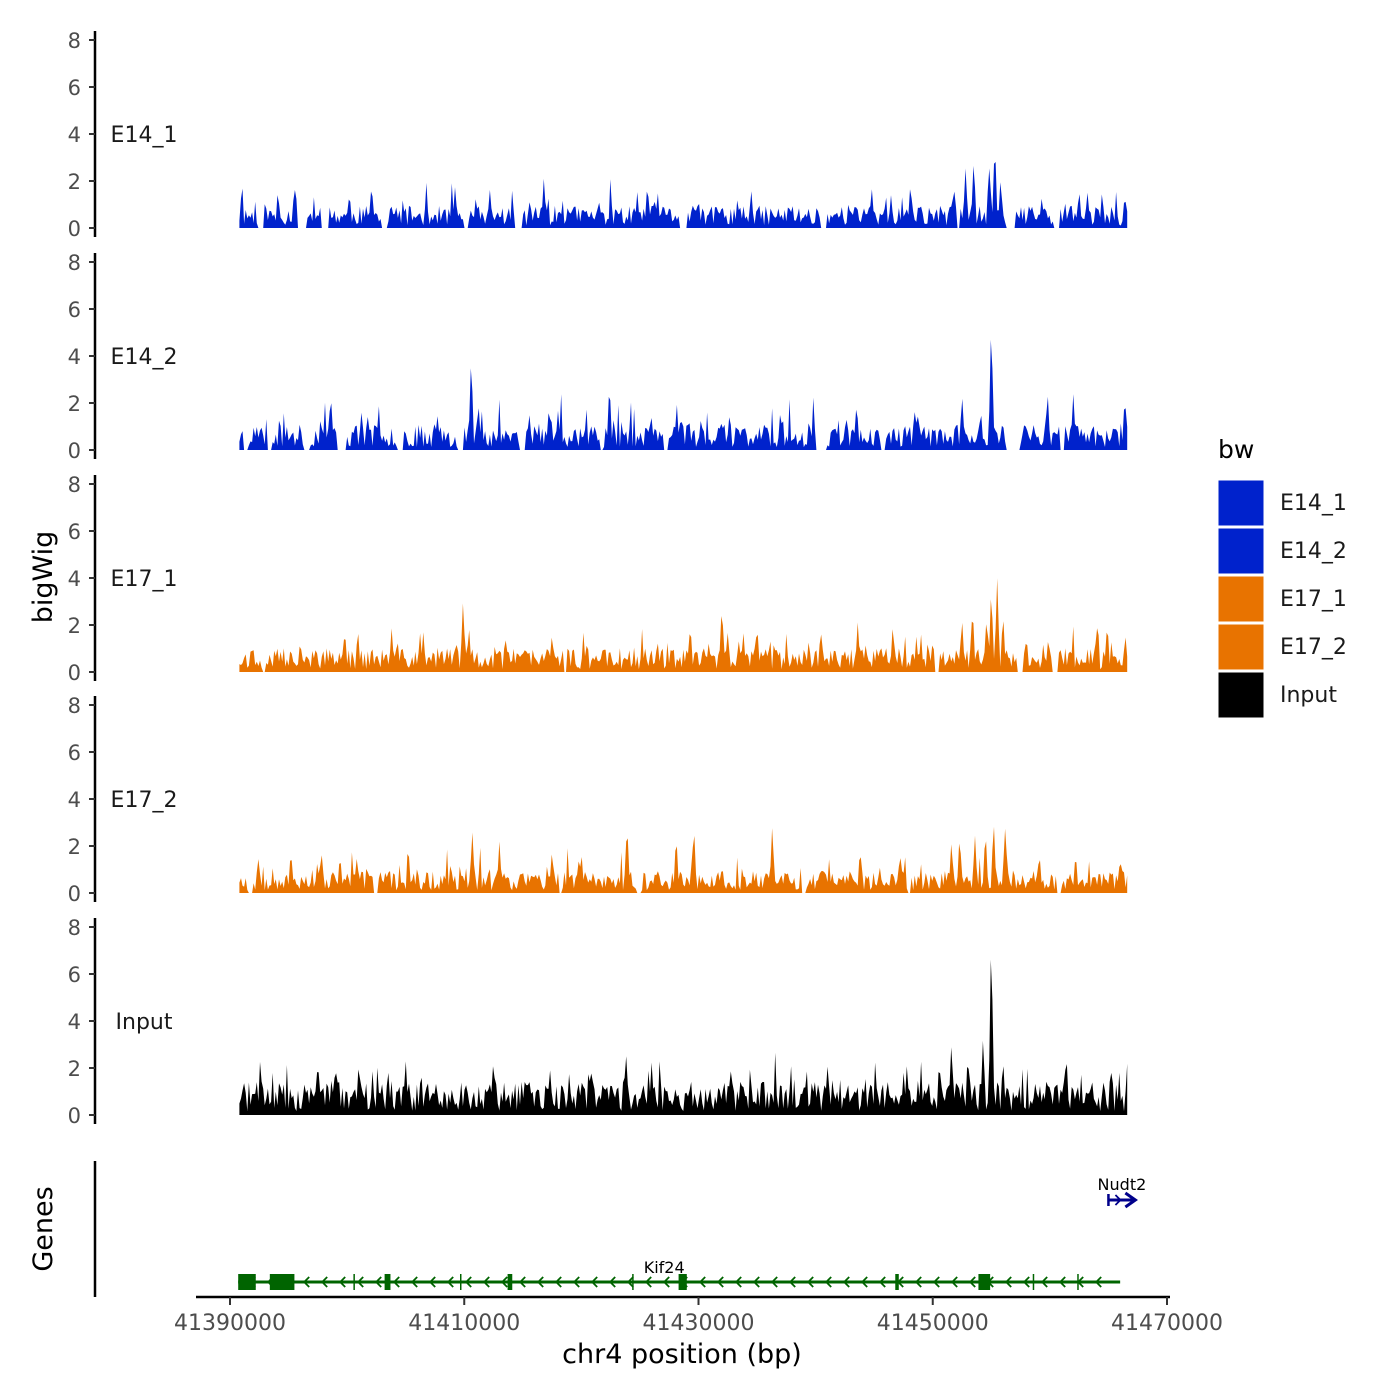  Describe the element at coordinates (1313, 599) in the screenshot. I see `legend-label: E17_1` at that location.